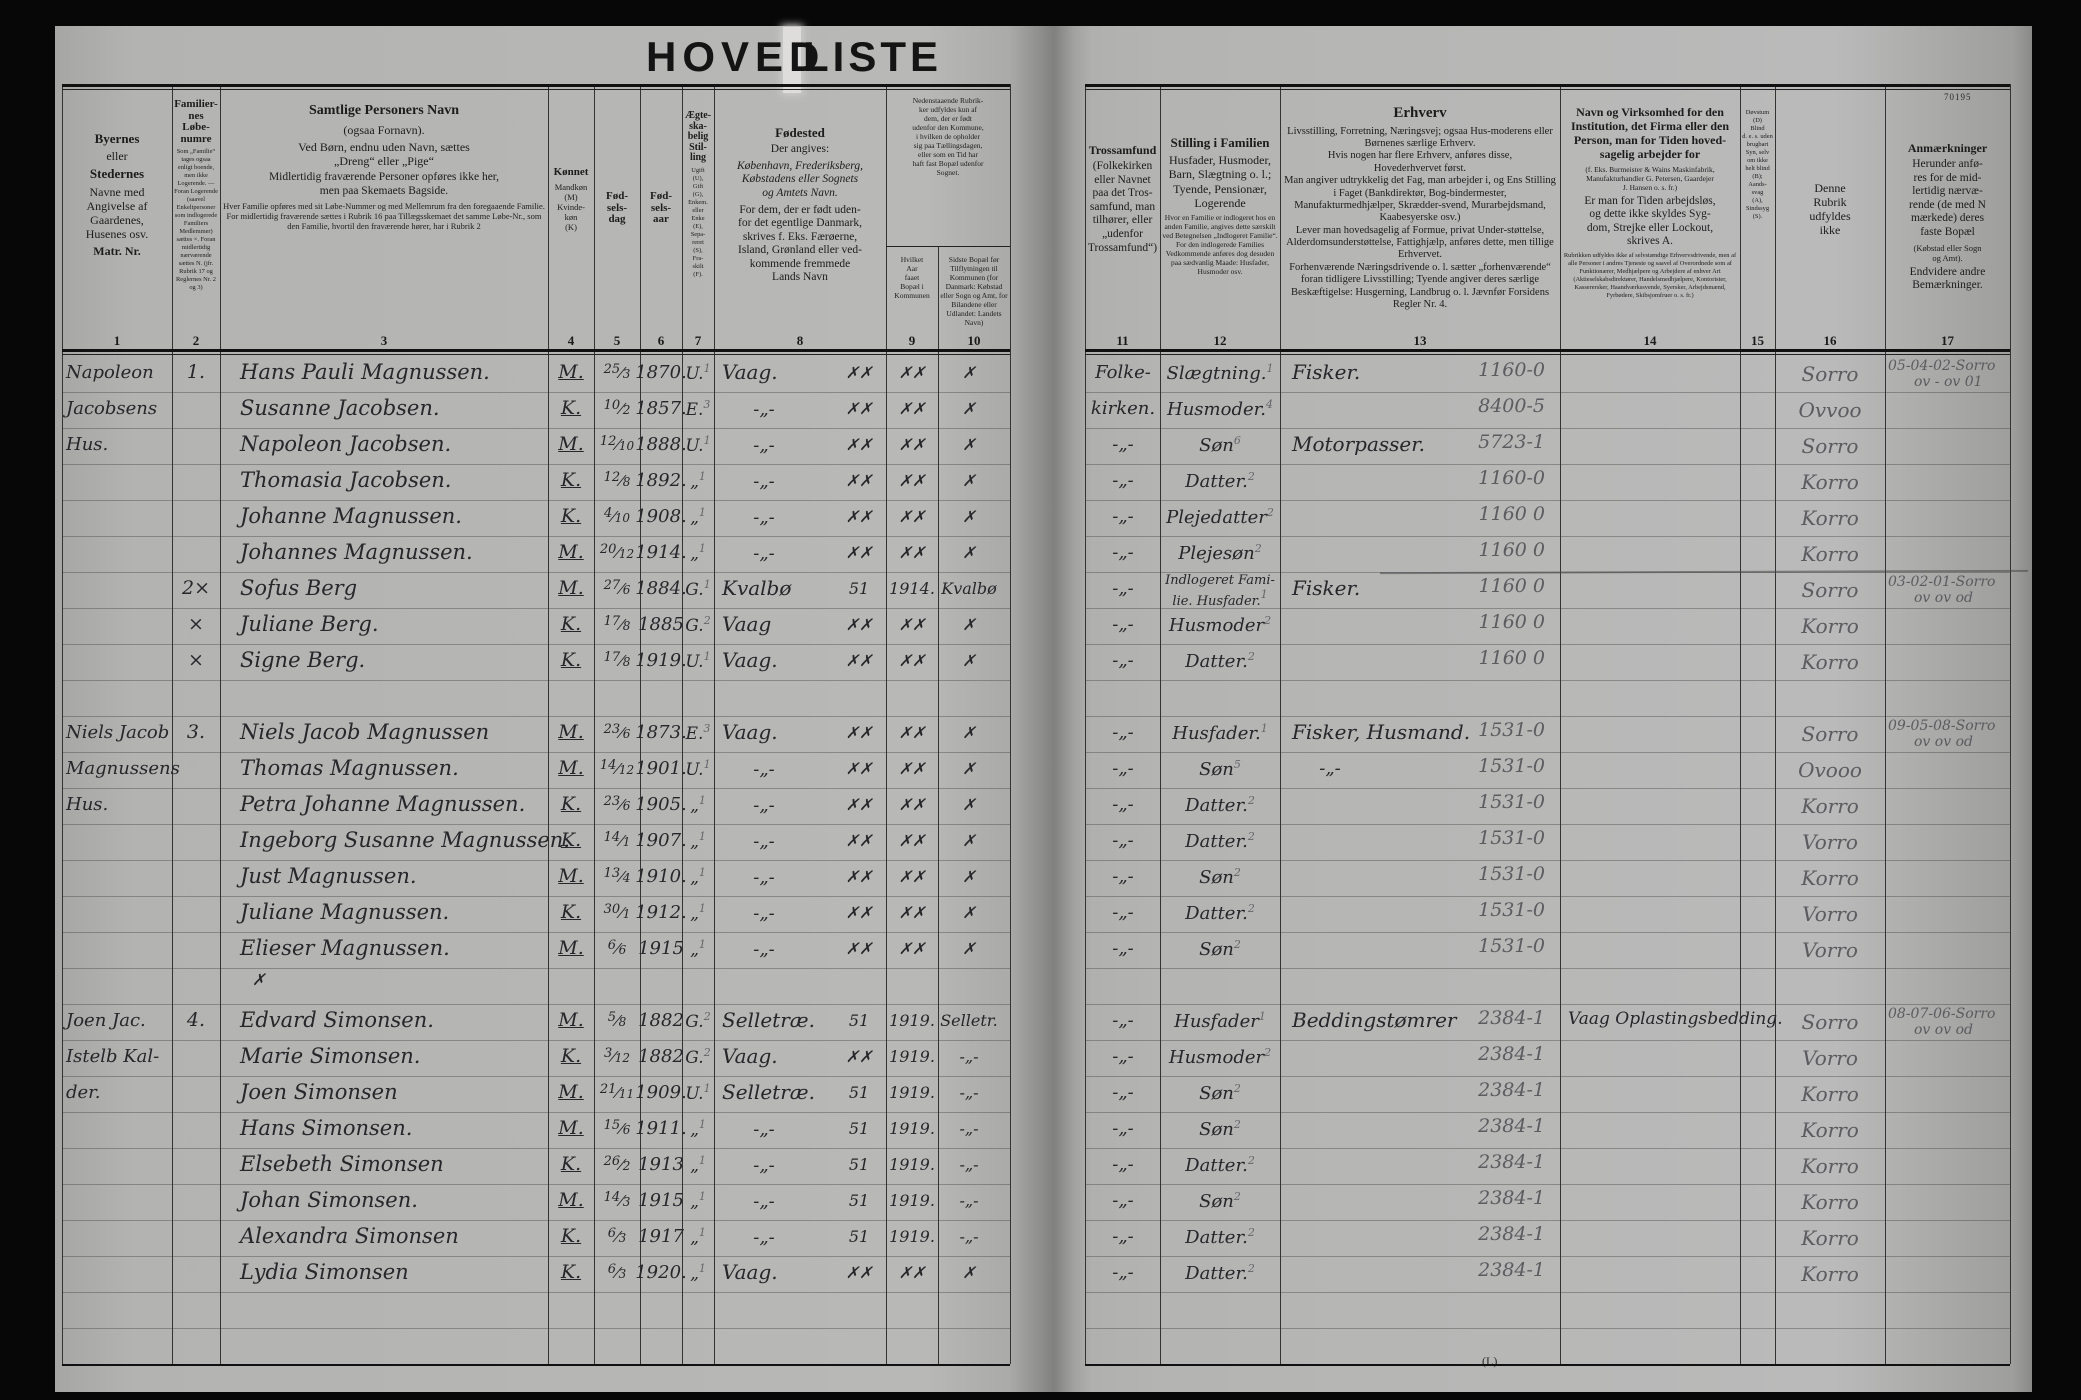 This screenshot has width=2081, height=1400. Describe the element at coordinates (698, 733) in the screenshot. I see `cell-marital-status: E.3` at that location.